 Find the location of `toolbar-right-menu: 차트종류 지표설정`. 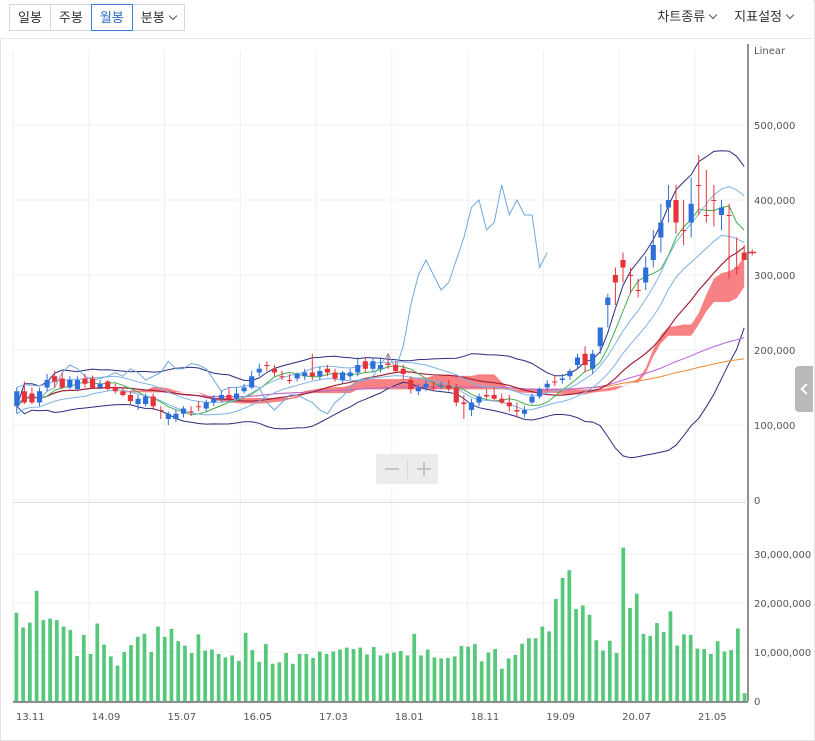

toolbar-right-menu: 차트종류 지표설정 is located at coordinates (726, 17).